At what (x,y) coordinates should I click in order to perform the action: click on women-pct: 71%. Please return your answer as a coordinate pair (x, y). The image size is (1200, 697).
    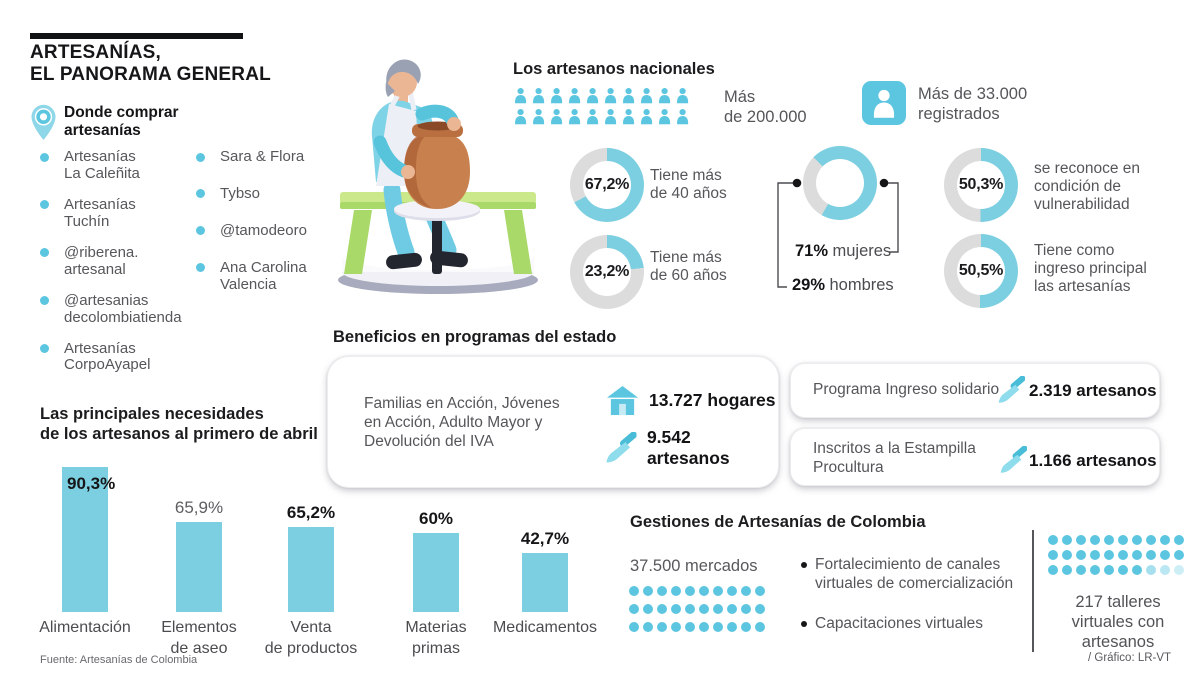
    Looking at the image, I should click on (812, 251).